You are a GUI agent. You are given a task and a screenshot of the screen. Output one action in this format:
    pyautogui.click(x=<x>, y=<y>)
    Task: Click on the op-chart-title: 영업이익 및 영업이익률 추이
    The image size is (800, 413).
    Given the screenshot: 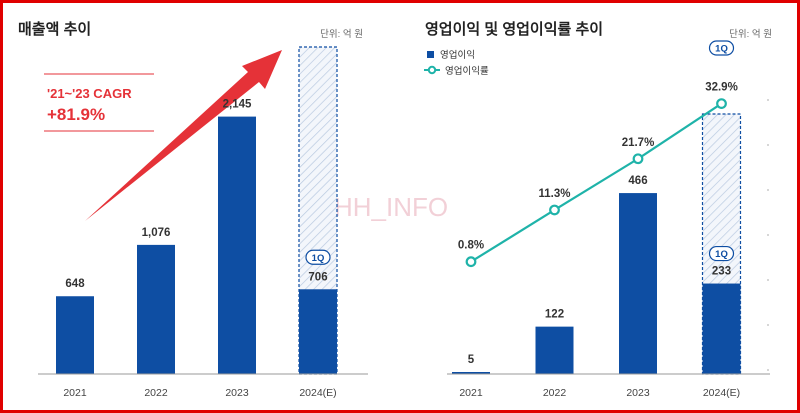 What is the action you would take?
    pyautogui.click(x=514, y=29)
    